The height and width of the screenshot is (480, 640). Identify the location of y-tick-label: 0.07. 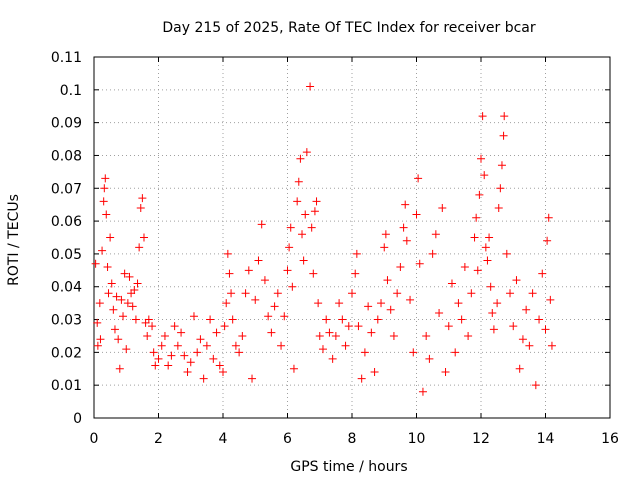
(66, 189).